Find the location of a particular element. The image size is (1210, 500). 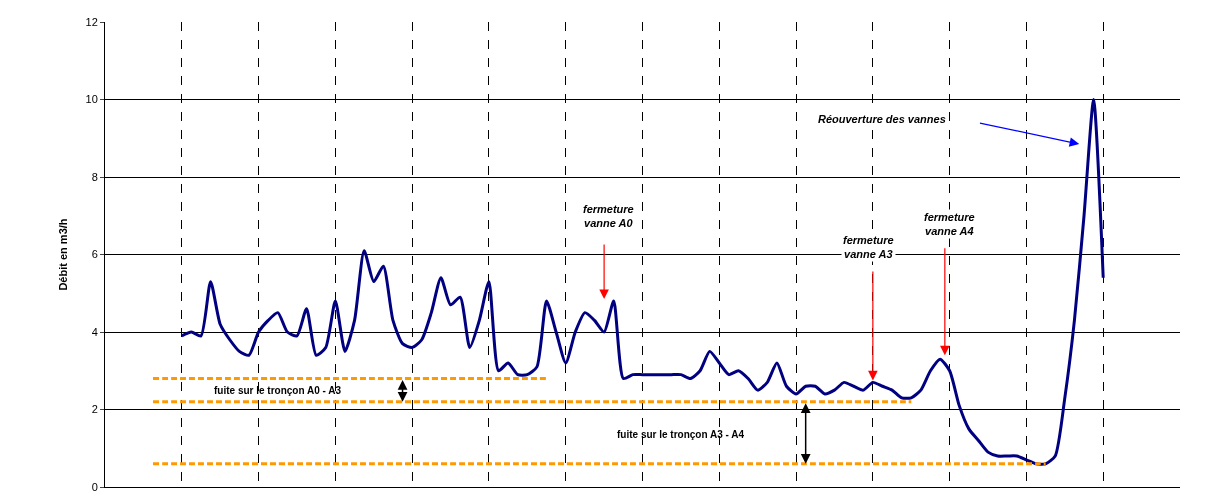

annotation: fermeture vanne A4 is located at coordinates (949, 224).